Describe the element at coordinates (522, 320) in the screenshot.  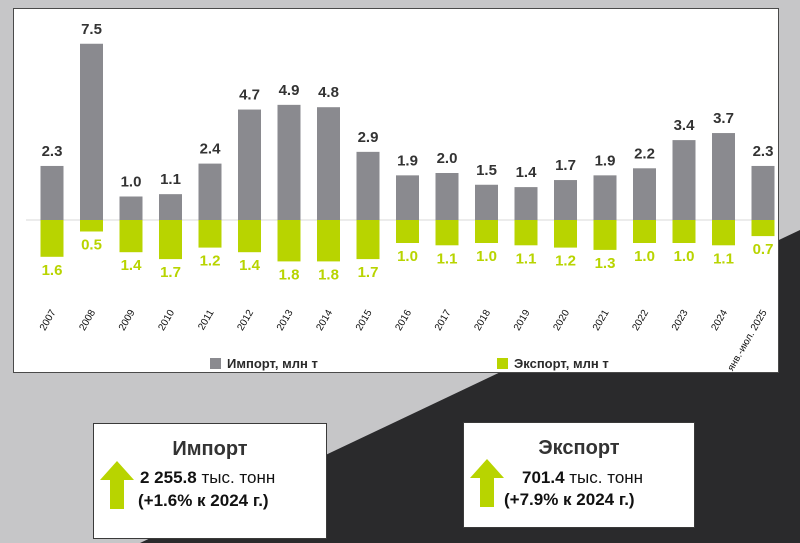
I see `x-tick-label: 2019` at that location.